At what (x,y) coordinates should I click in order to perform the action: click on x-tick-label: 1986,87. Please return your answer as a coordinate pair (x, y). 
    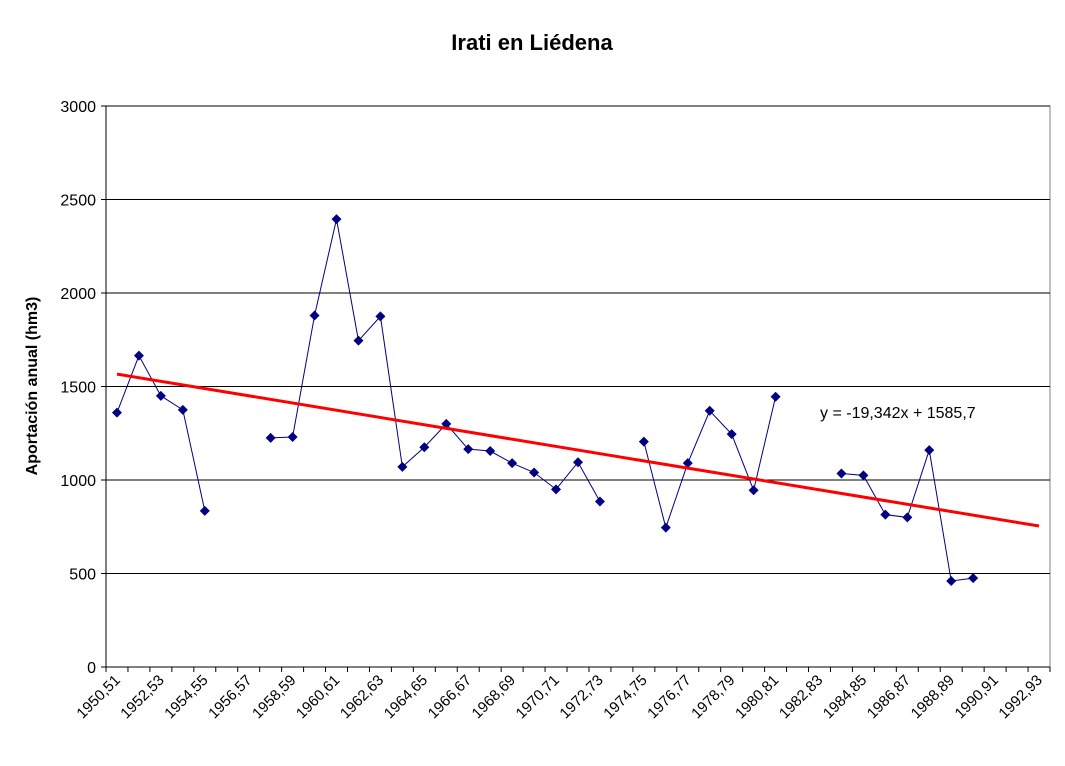
    Looking at the image, I should click on (889, 697).